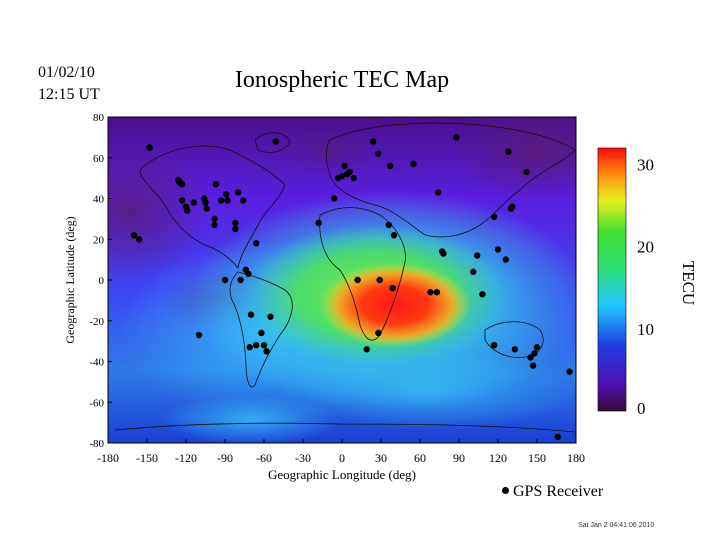 This screenshot has width=720, height=540. Describe the element at coordinates (498, 458) in the screenshot. I see `x-tick-label: 120` at that location.